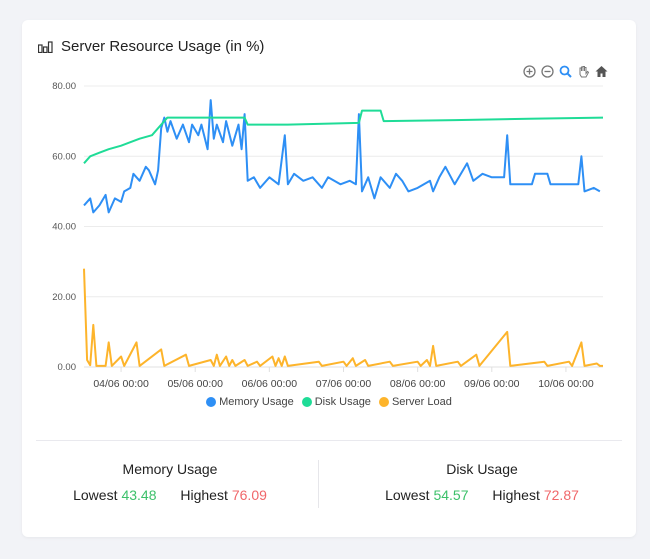 The height and width of the screenshot is (559, 650). I want to click on zoom-in-icon, so click(529, 71).